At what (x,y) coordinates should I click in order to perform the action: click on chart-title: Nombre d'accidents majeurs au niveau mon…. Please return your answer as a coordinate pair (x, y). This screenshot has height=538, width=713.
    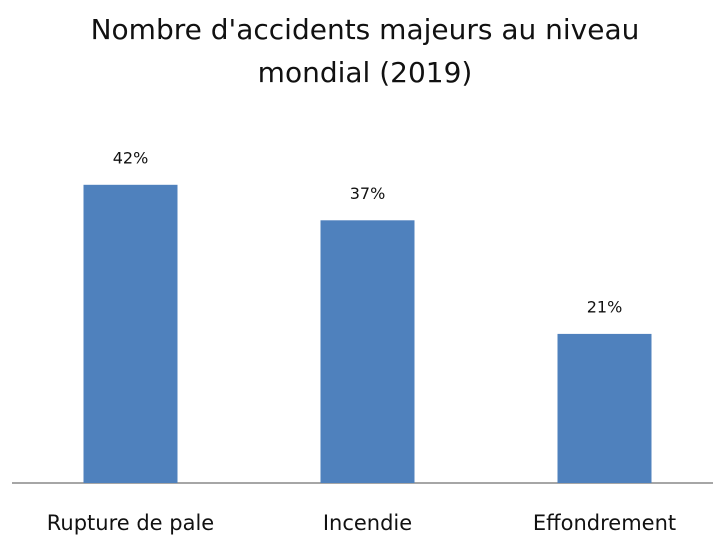
    Looking at the image, I should click on (365, 51).